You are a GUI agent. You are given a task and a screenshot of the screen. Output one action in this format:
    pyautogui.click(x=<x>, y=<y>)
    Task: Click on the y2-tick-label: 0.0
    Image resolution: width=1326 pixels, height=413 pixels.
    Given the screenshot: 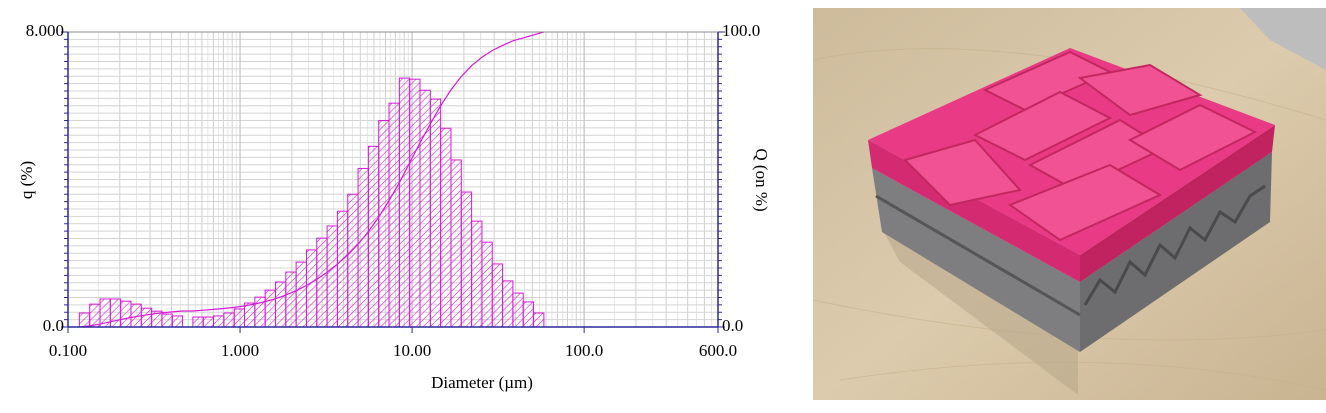 What is the action you would take?
    pyautogui.click(x=732, y=325)
    